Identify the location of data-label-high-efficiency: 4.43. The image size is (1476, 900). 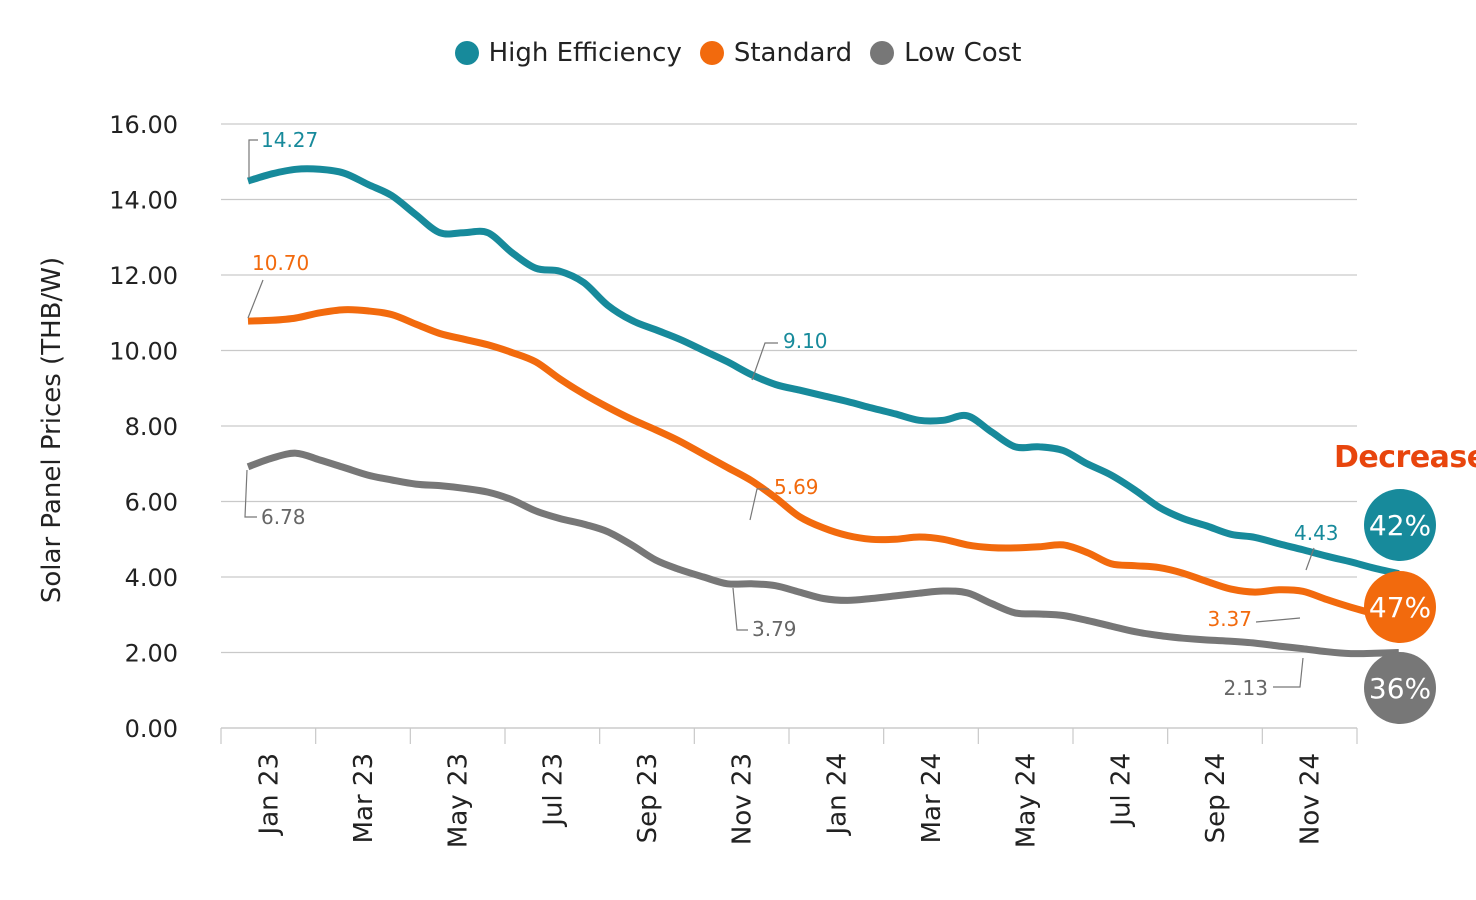
(1316, 533).